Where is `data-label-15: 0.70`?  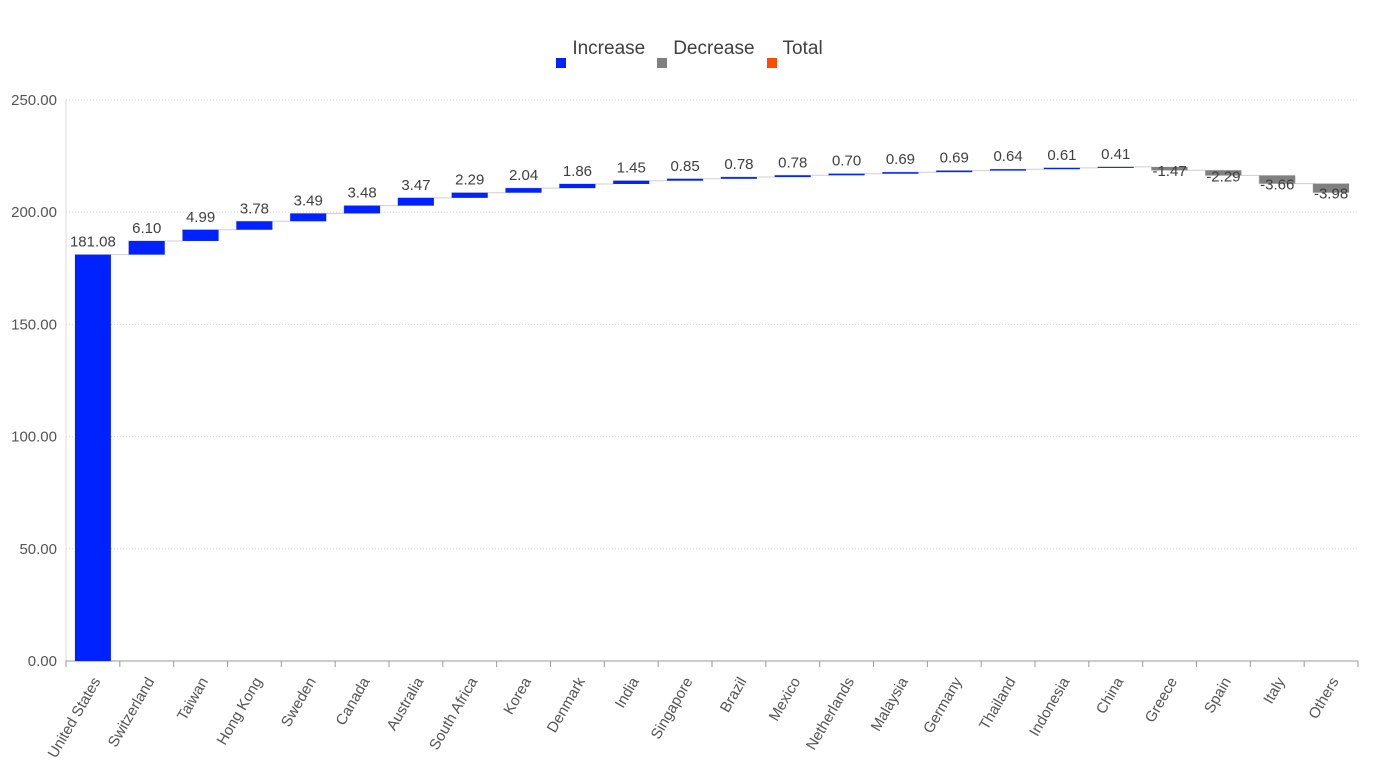 data-label-15: 0.70 is located at coordinates (846, 161).